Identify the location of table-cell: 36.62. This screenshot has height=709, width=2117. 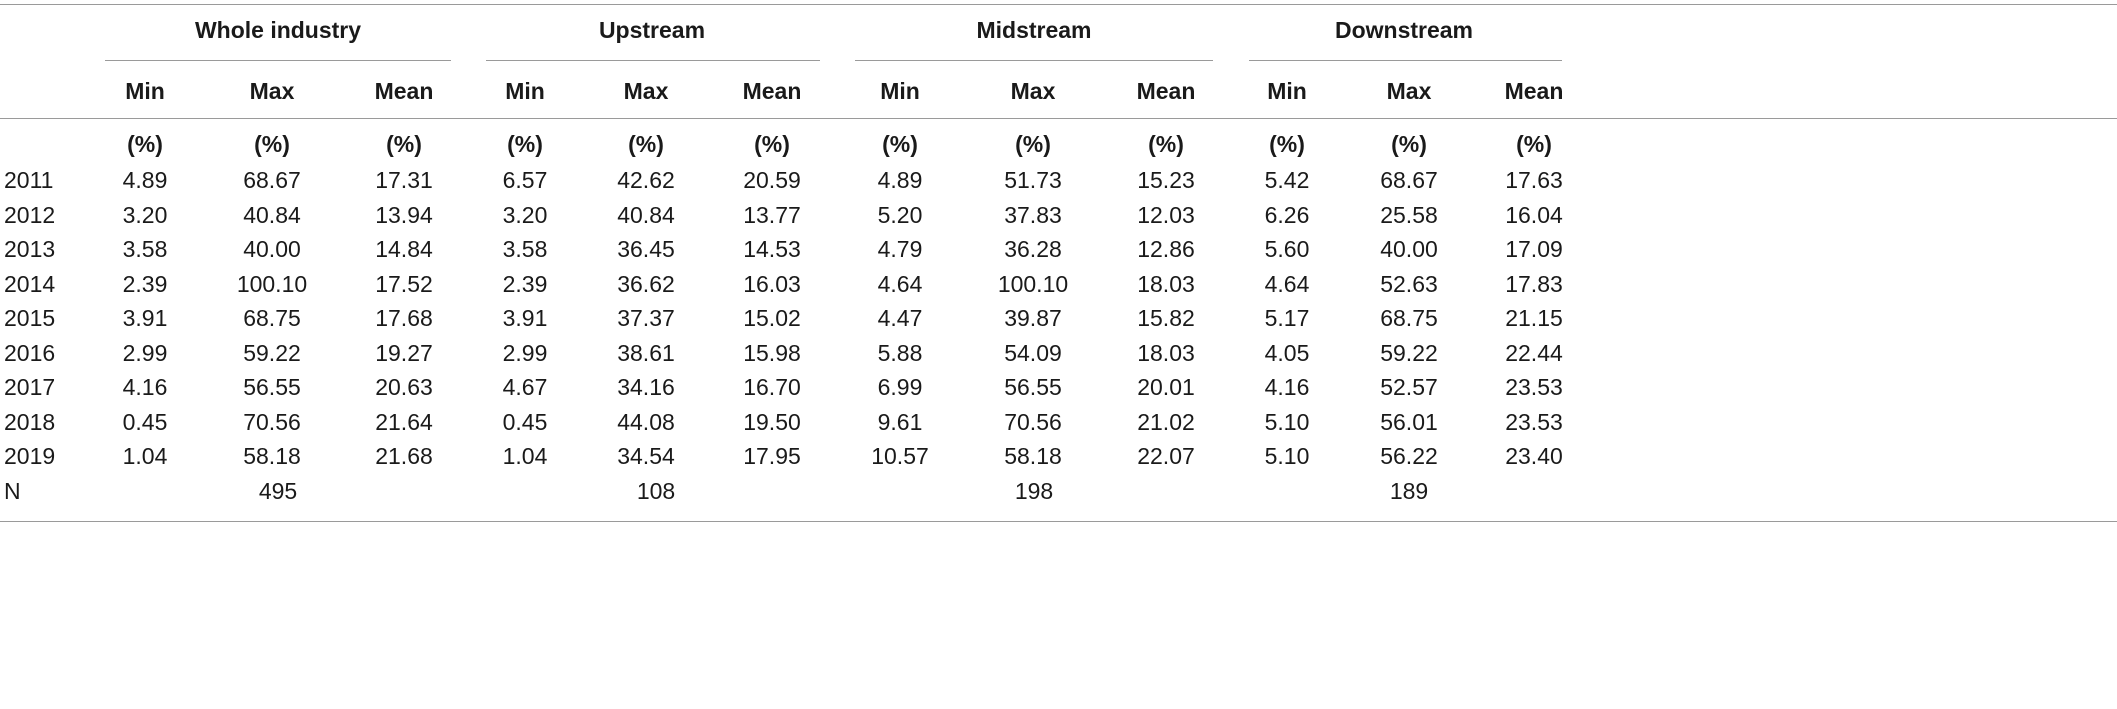
(646, 284).